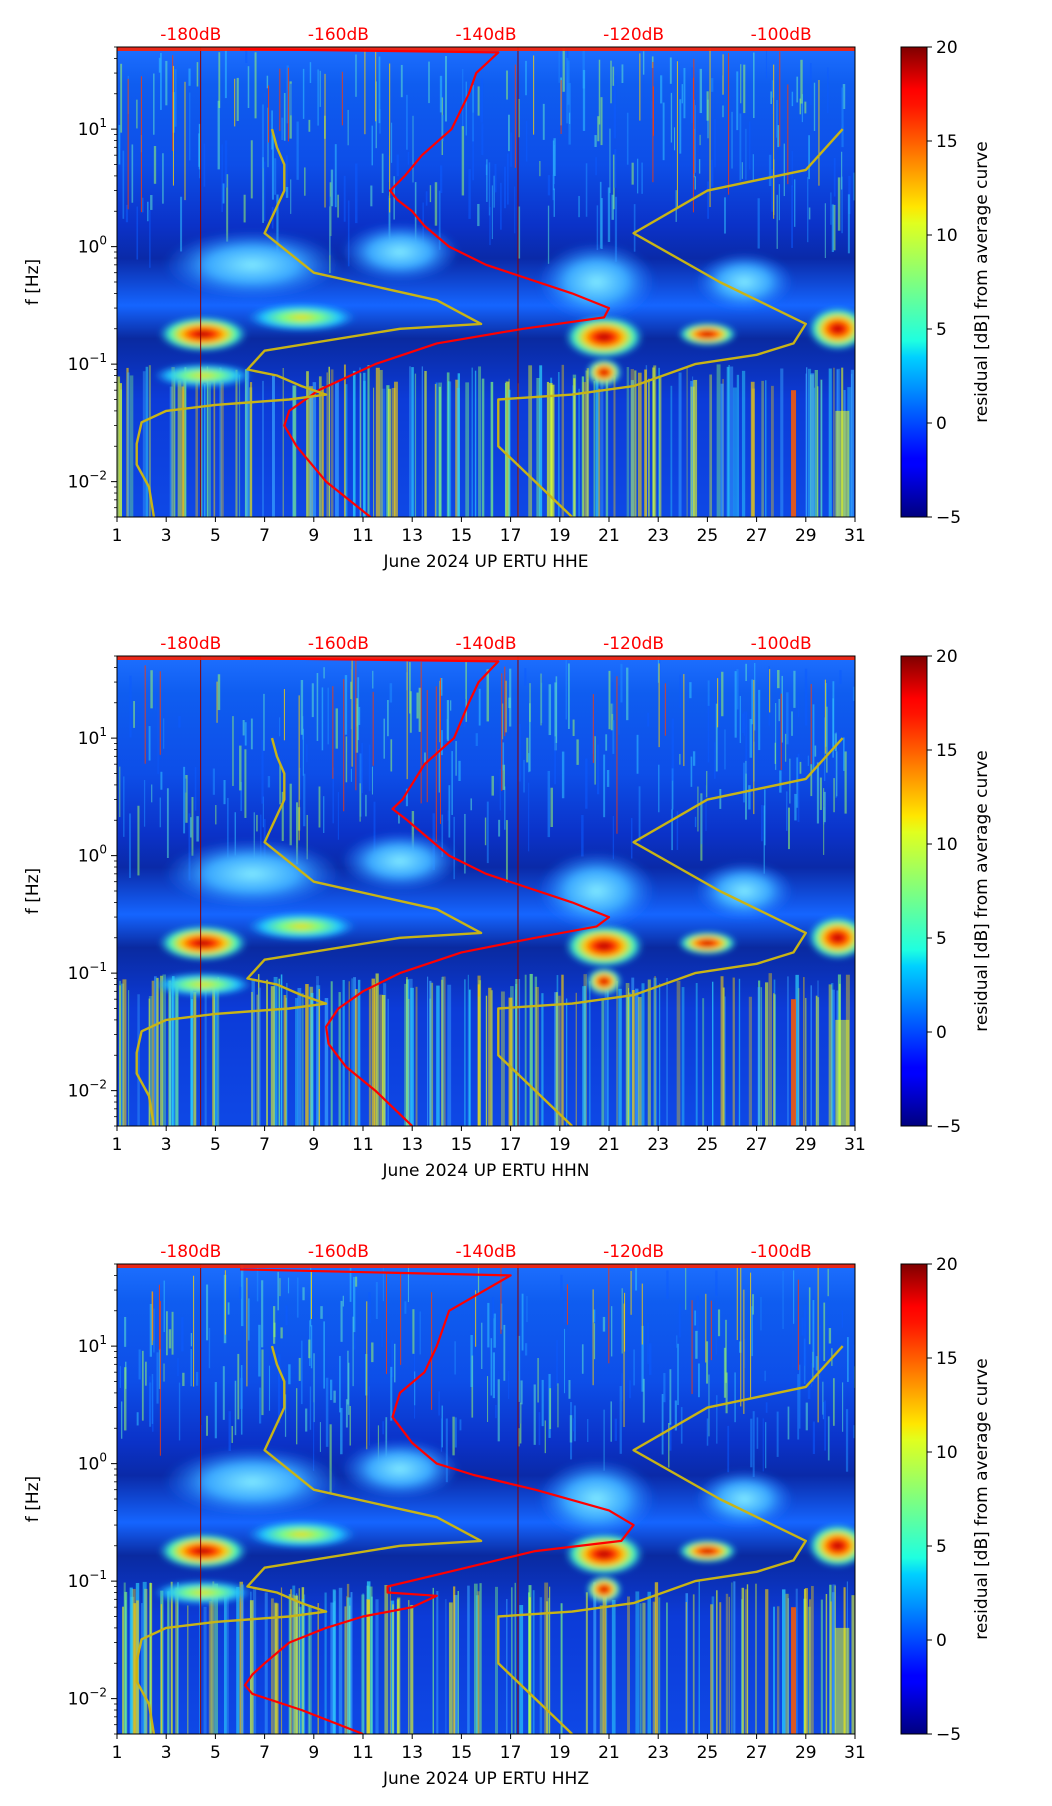 The height and width of the screenshot is (1806, 1052). Describe the element at coordinates (708, 536) in the screenshot. I see `x-tick-label: 25` at that location.